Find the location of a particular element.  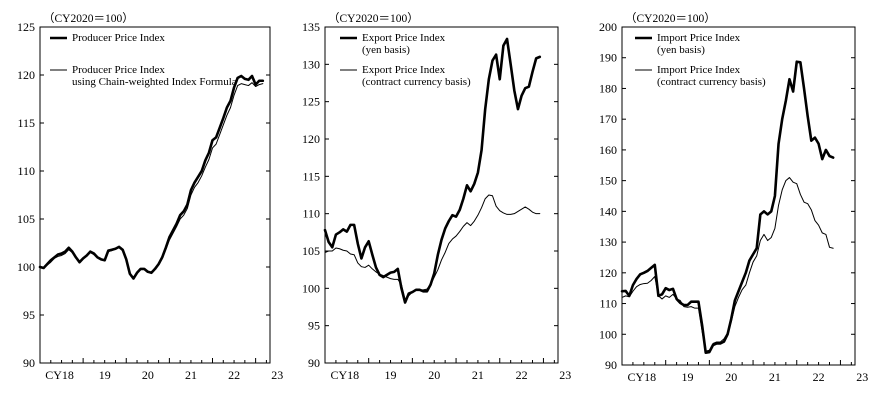

series-line-bold is located at coordinates (151, 177).